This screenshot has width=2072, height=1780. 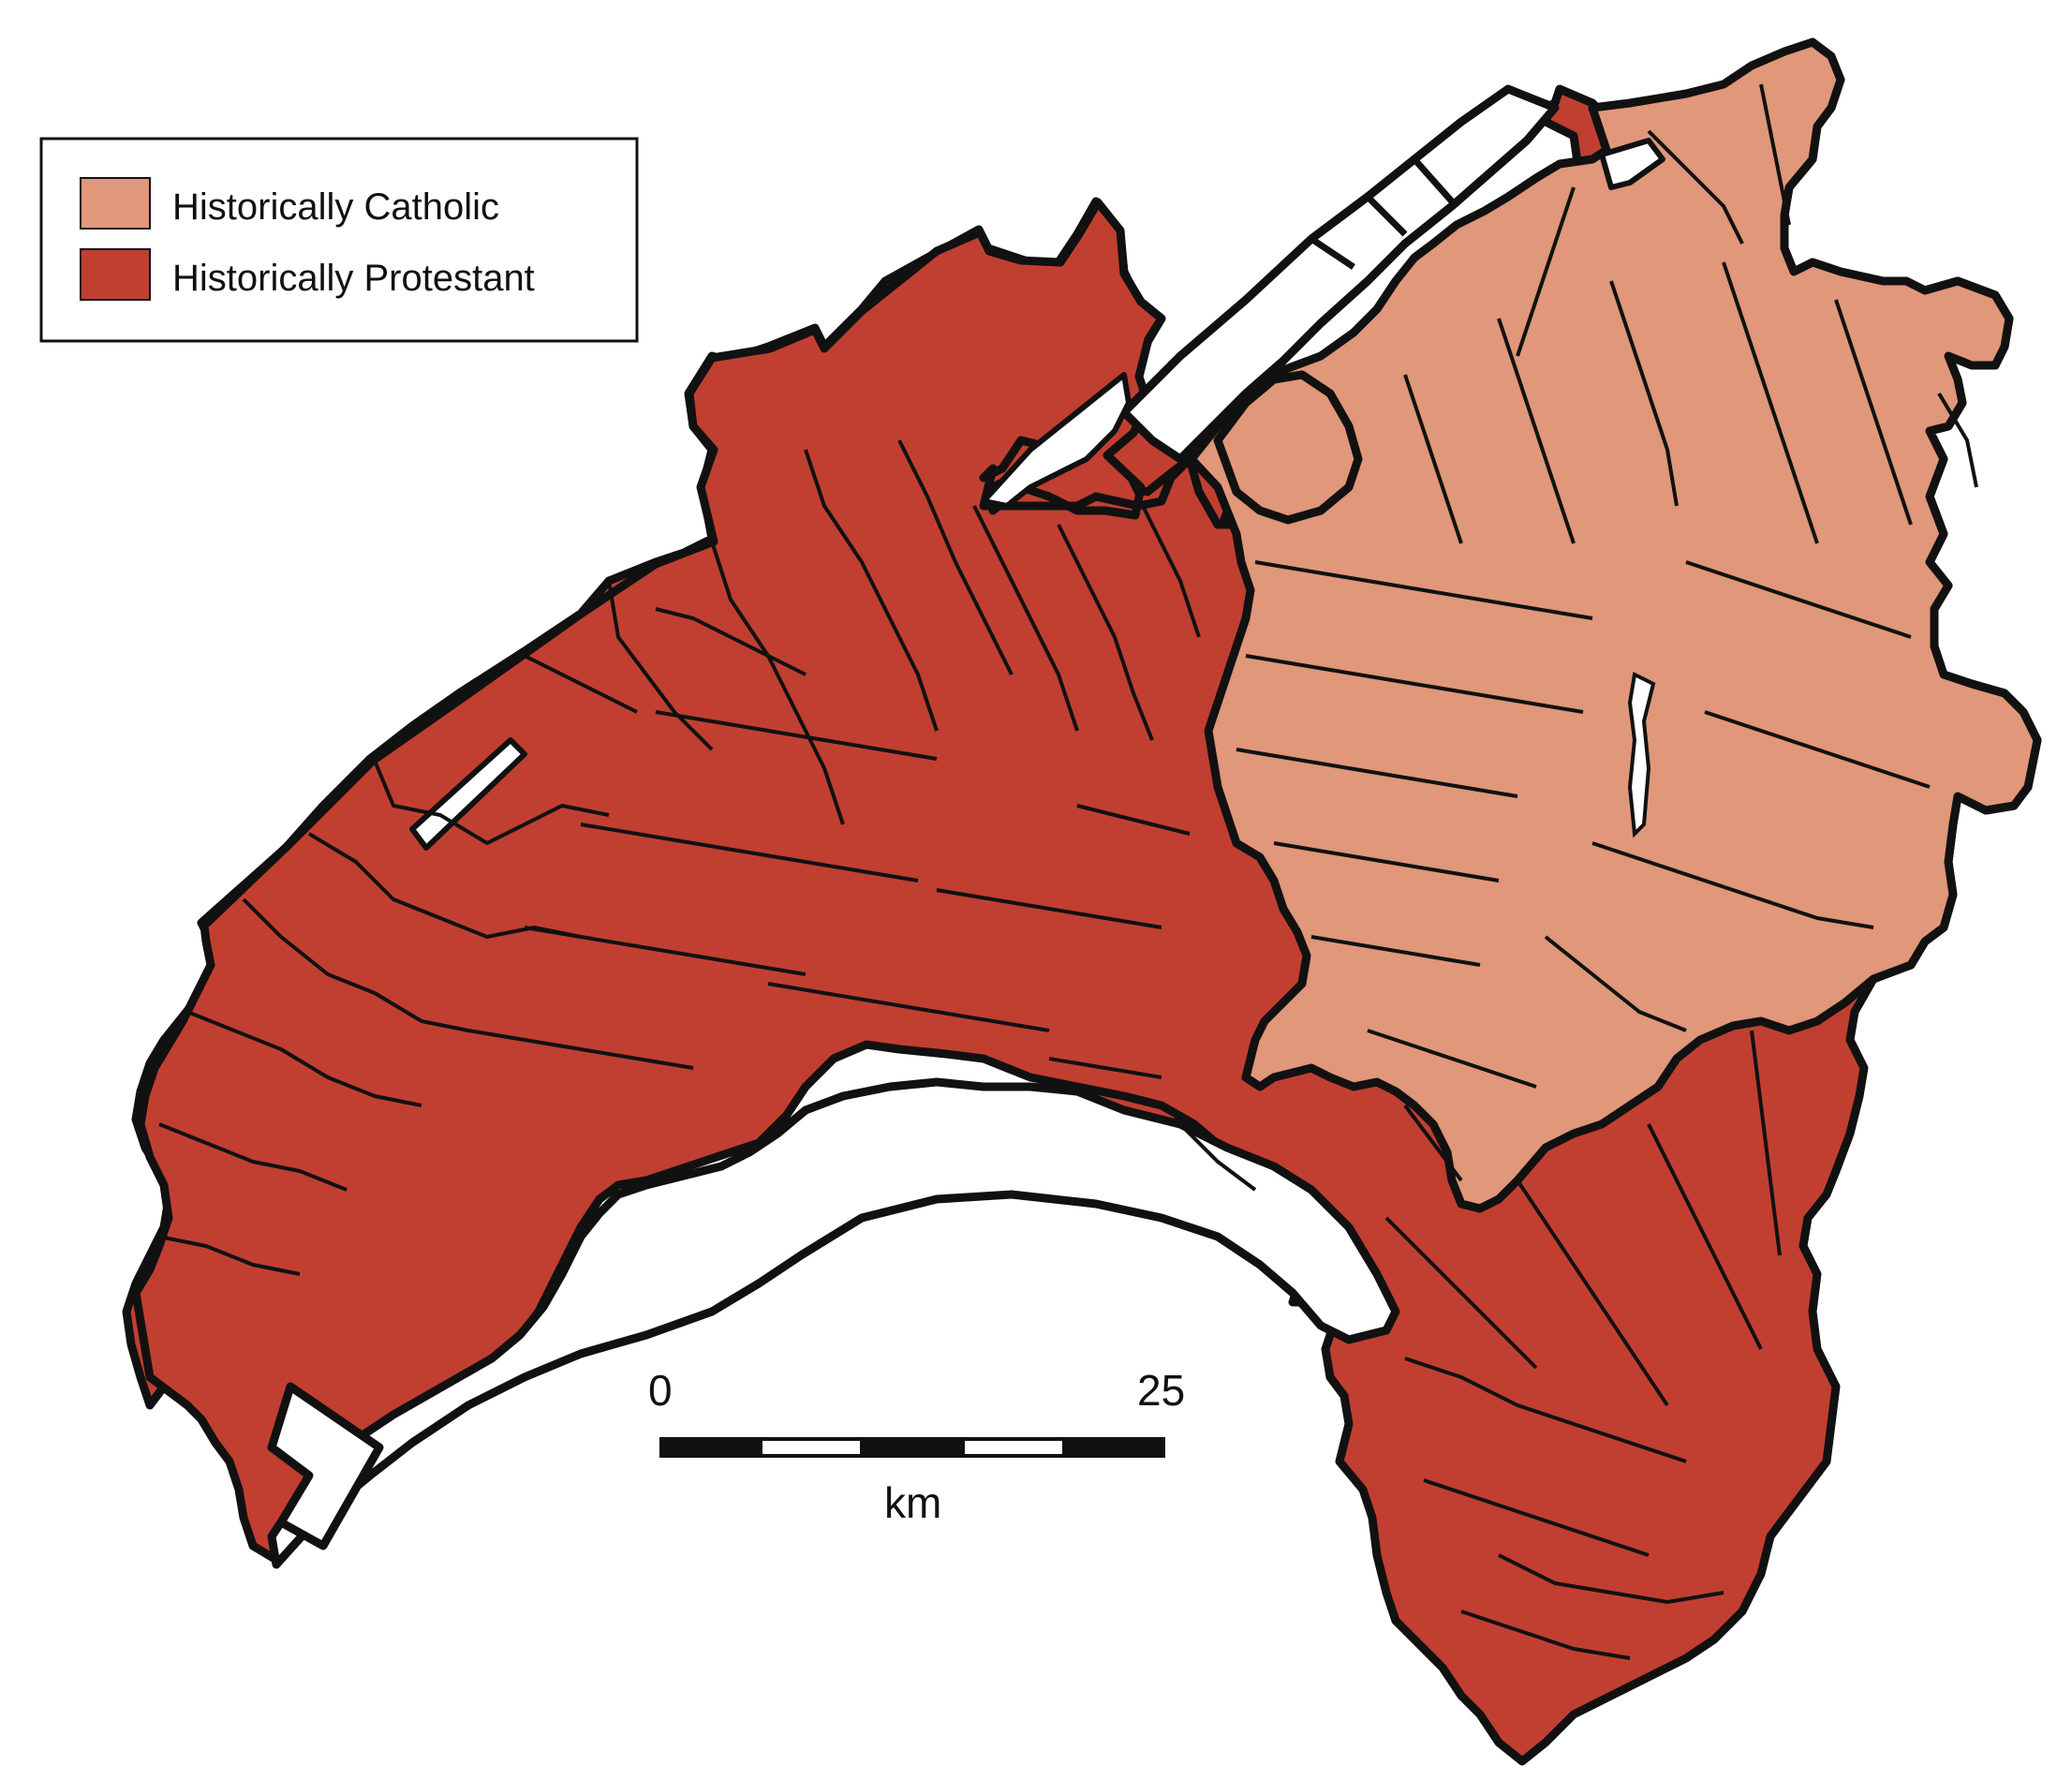 I want to click on lac-de-joux, so click(x=468, y=794).